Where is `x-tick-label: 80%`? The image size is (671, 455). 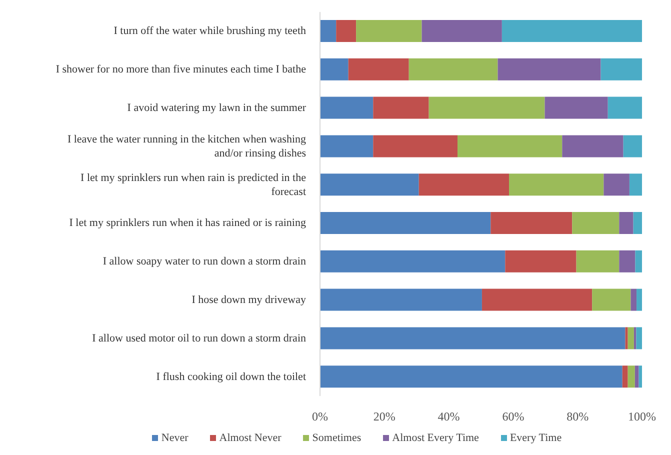
x-tick-label: 80% is located at coordinates (577, 417).